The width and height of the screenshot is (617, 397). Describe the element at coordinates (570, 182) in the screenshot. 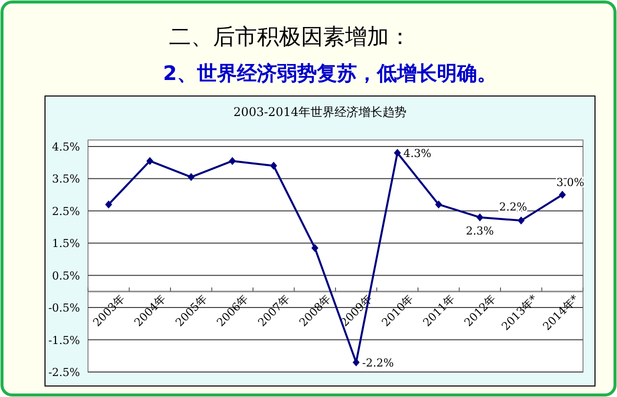

I see `data-label: 3.0%` at that location.